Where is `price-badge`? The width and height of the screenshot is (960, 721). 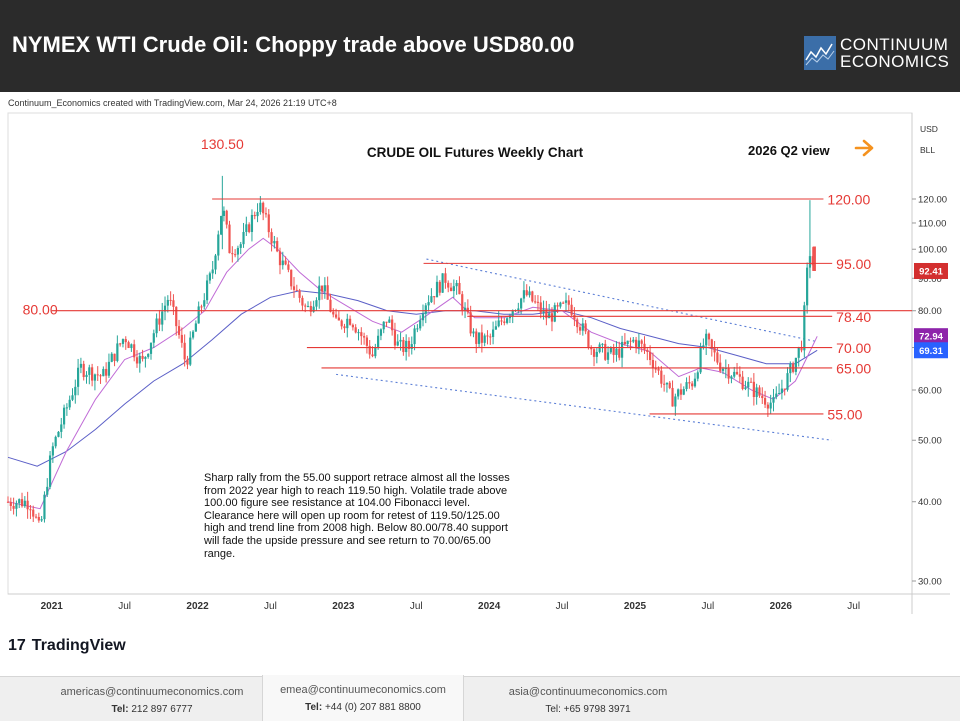 price-badge is located at coordinates (931, 350).